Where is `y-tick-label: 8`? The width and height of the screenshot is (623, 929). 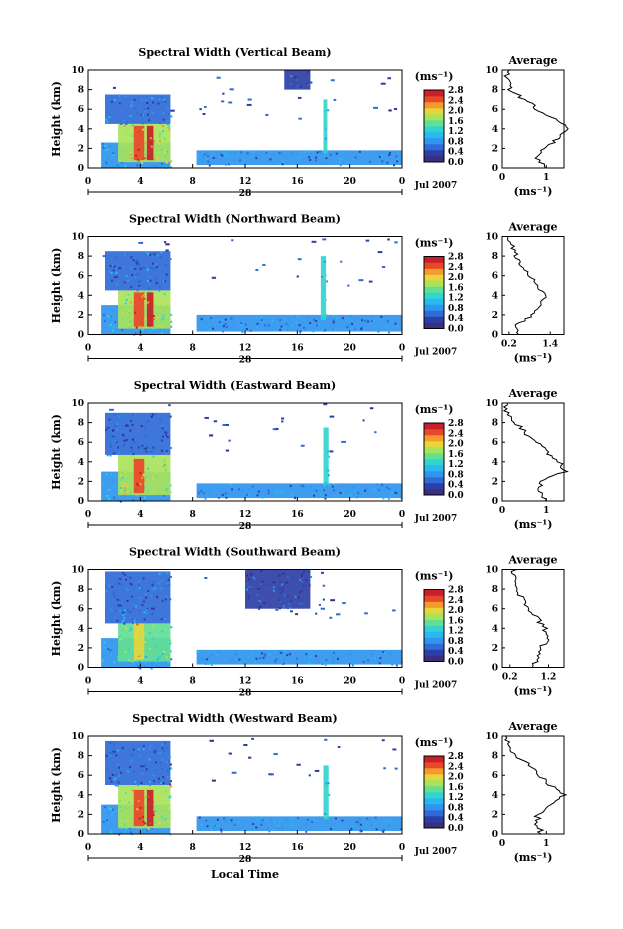
y-tick-label: 8 is located at coordinates (81, 757).